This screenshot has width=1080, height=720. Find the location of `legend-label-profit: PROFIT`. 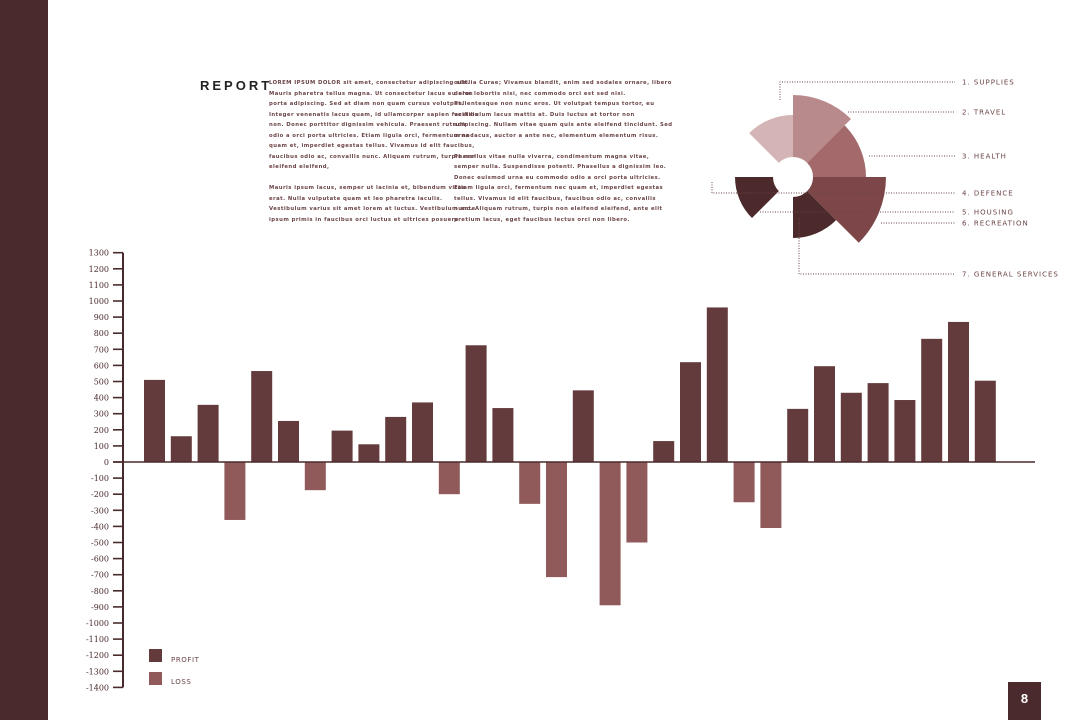

legend-label-profit: PROFIT is located at coordinates (185, 660).